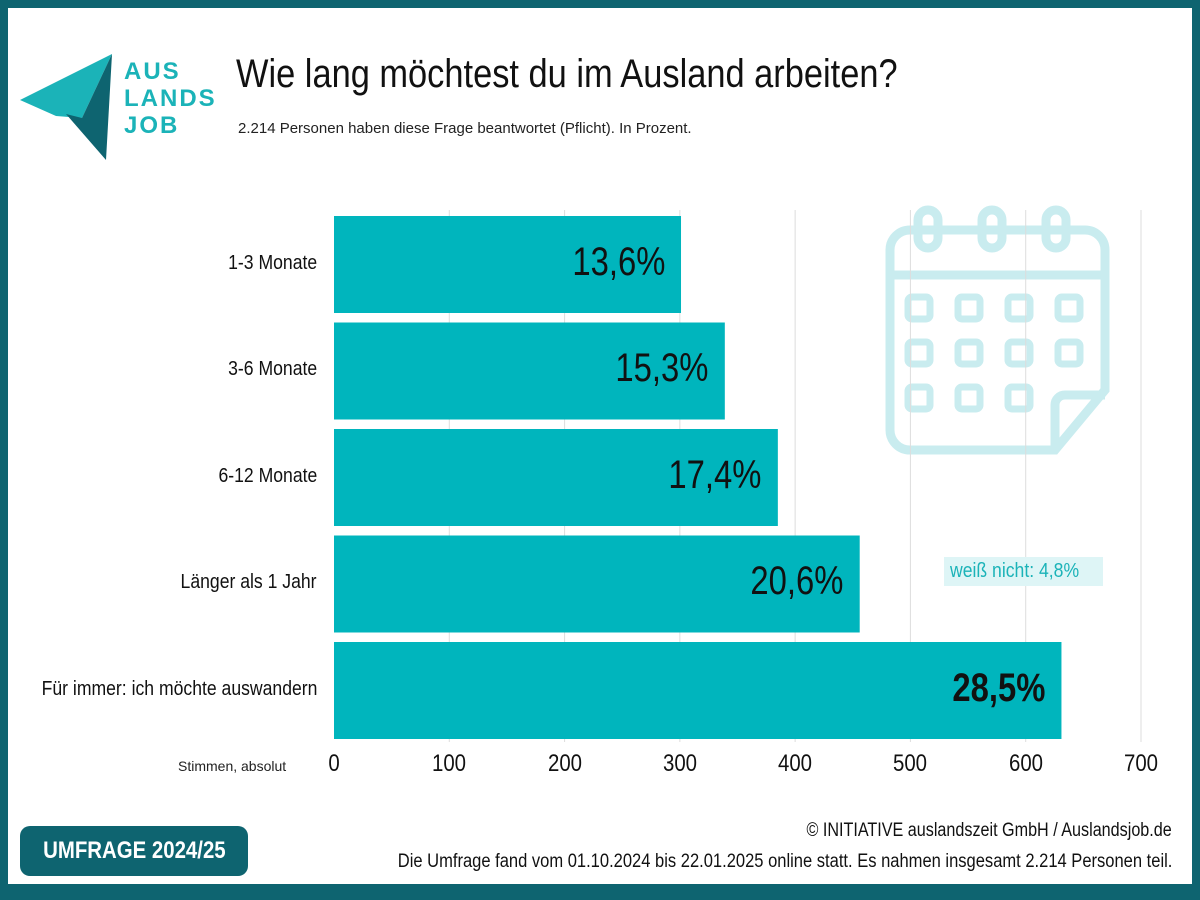 The image size is (1200, 900). What do you see at coordinates (272, 369) in the screenshot?
I see `category-label: 3-6 Monate` at bounding box center [272, 369].